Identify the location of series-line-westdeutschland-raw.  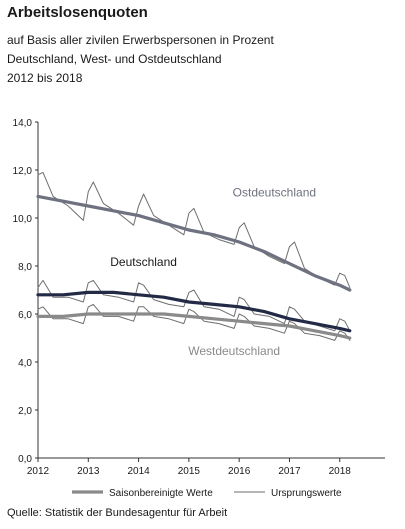
(194, 322).